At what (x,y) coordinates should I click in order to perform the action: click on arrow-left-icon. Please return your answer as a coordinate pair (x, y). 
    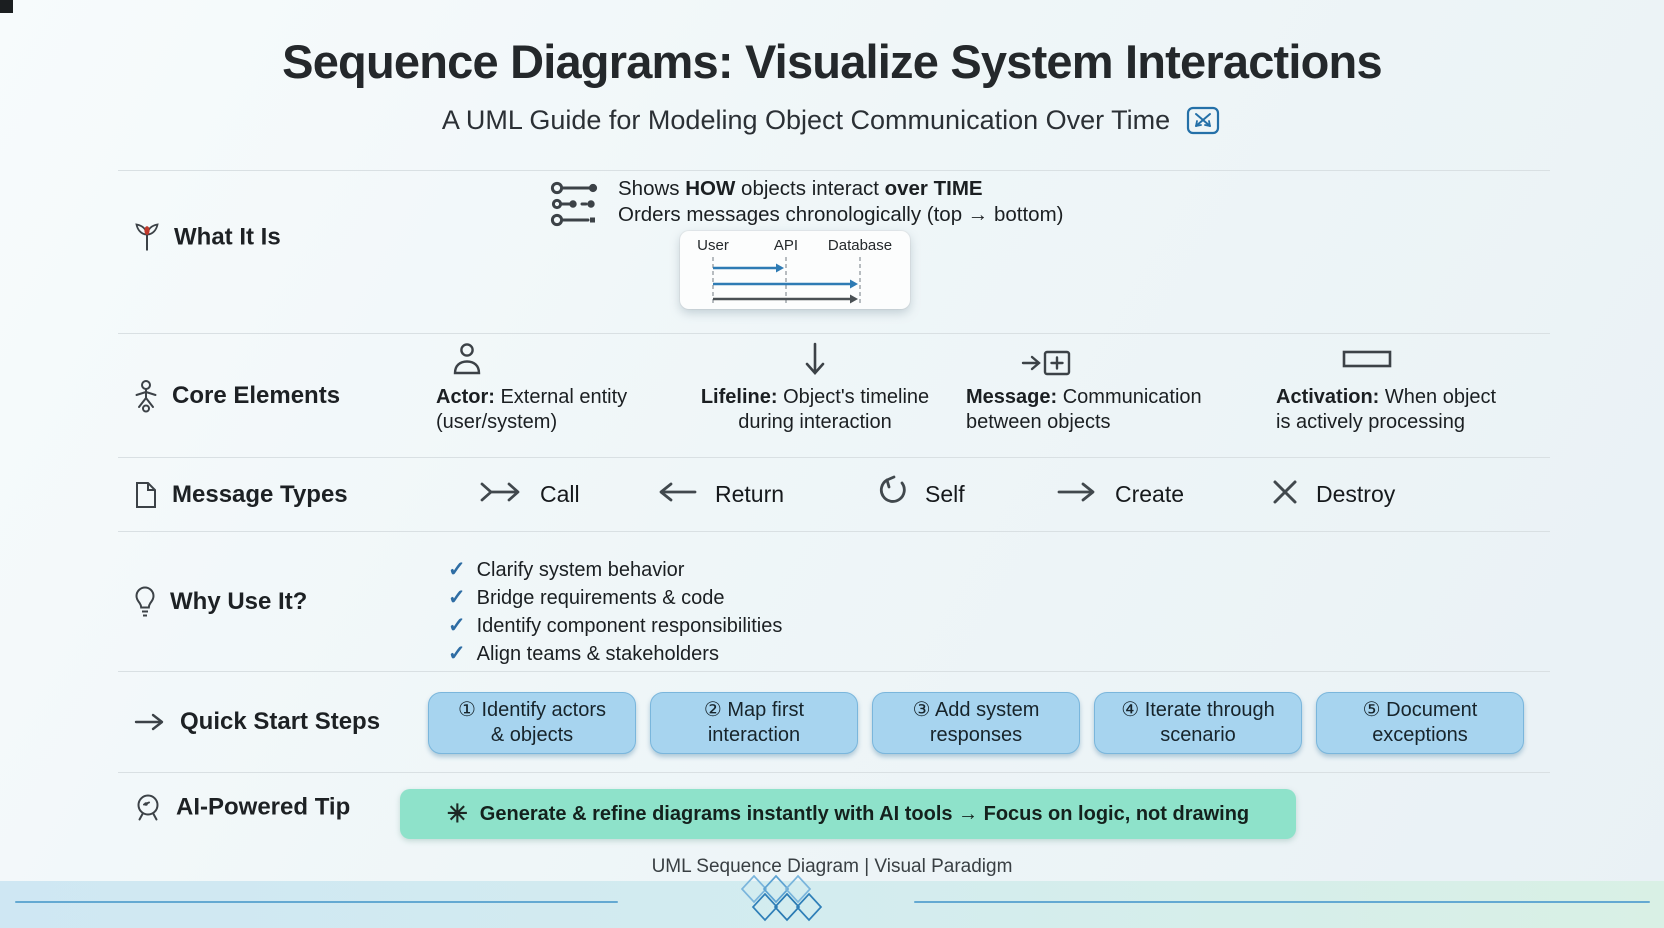
    Looking at the image, I should click on (677, 495).